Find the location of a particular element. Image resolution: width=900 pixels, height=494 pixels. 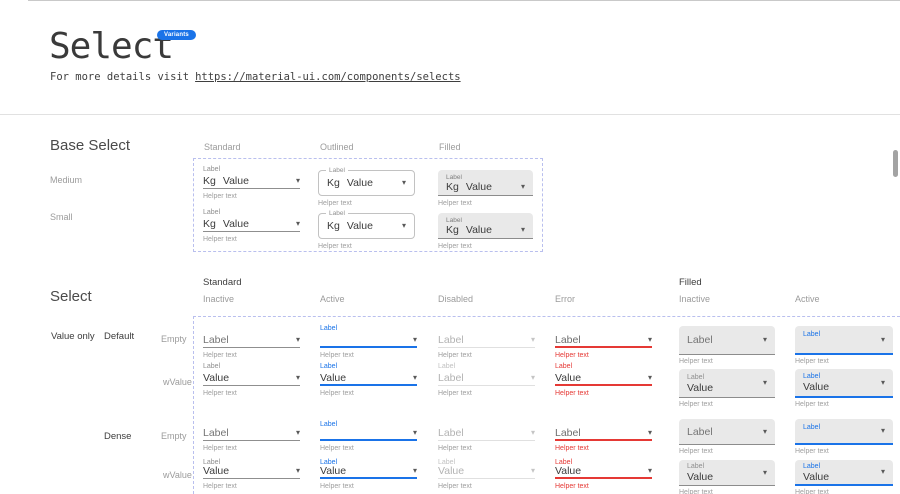

scrollbar-thumb is located at coordinates (895, 163).